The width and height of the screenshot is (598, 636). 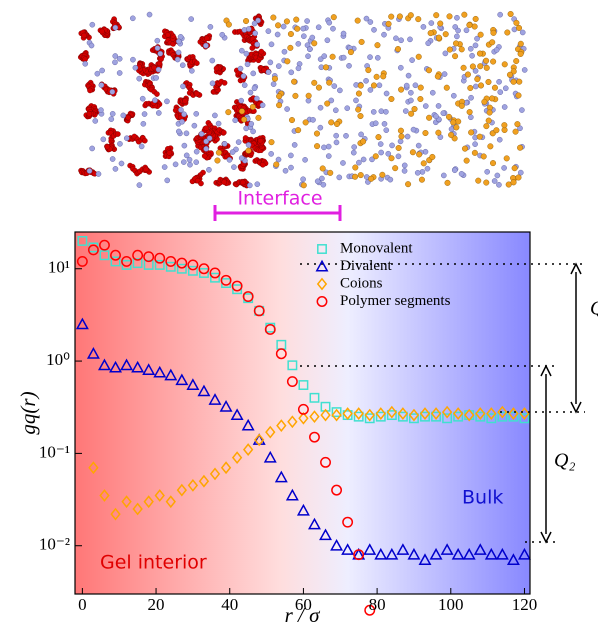 I want to click on legend-label: Monovalent, so click(x=376, y=248).